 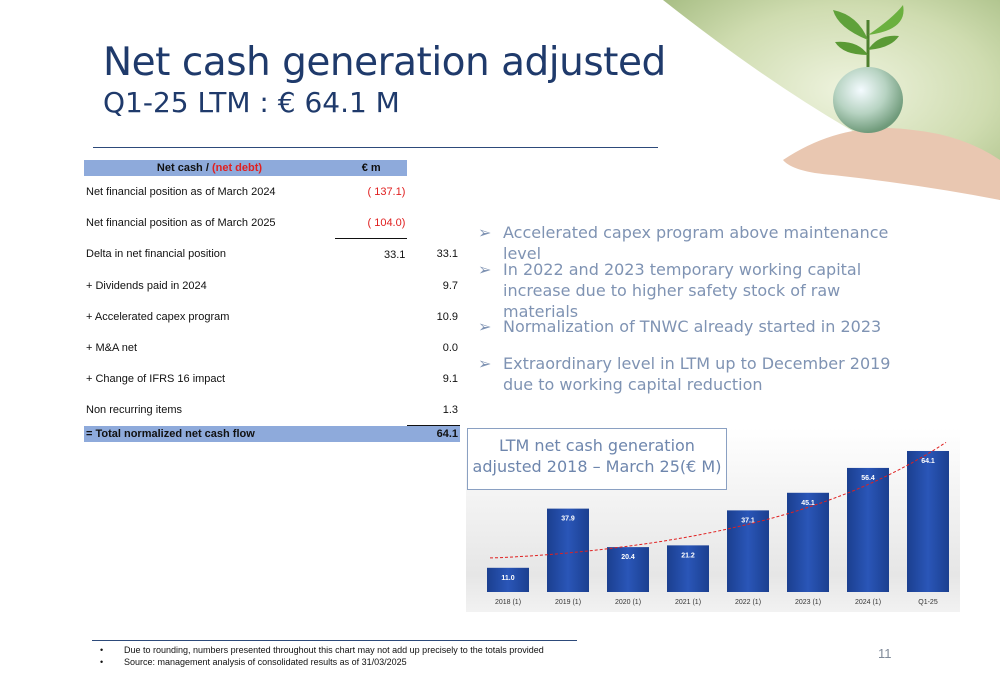 I want to click on category-tick-label: 2021 (1), so click(x=688, y=602).